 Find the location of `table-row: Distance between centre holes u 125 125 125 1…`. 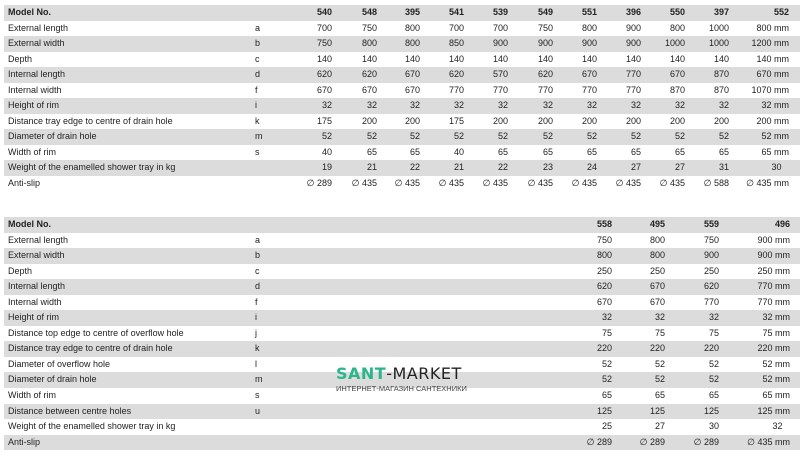

table-row: Distance between centre holes u 125 125 125 1… is located at coordinates (402, 411).